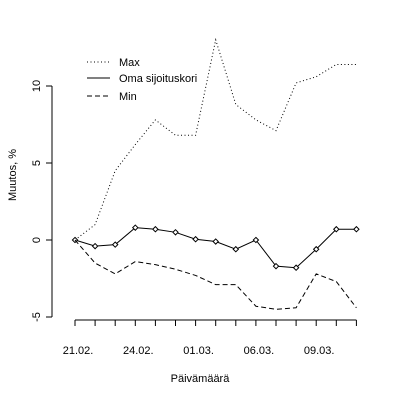 The height and width of the screenshot is (400, 400). Describe the element at coordinates (128, 97) in the screenshot. I see `legend-label: Min` at that location.